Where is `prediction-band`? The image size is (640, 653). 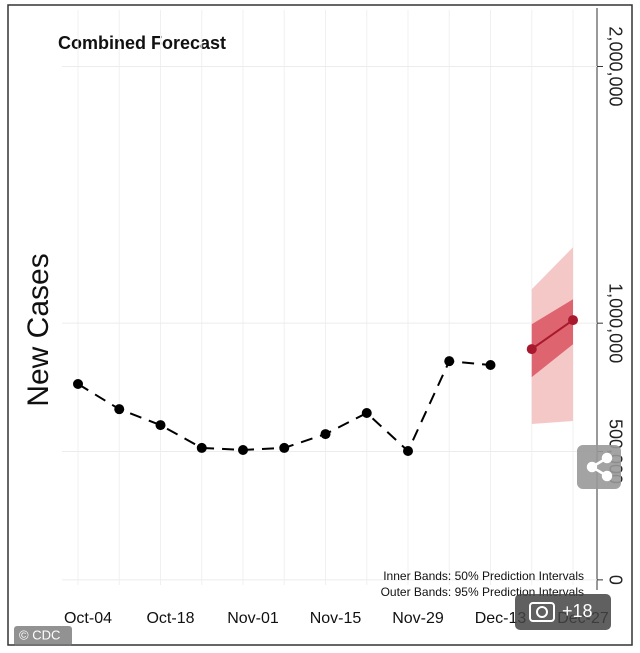
prediction-band is located at coordinates (552, 338).